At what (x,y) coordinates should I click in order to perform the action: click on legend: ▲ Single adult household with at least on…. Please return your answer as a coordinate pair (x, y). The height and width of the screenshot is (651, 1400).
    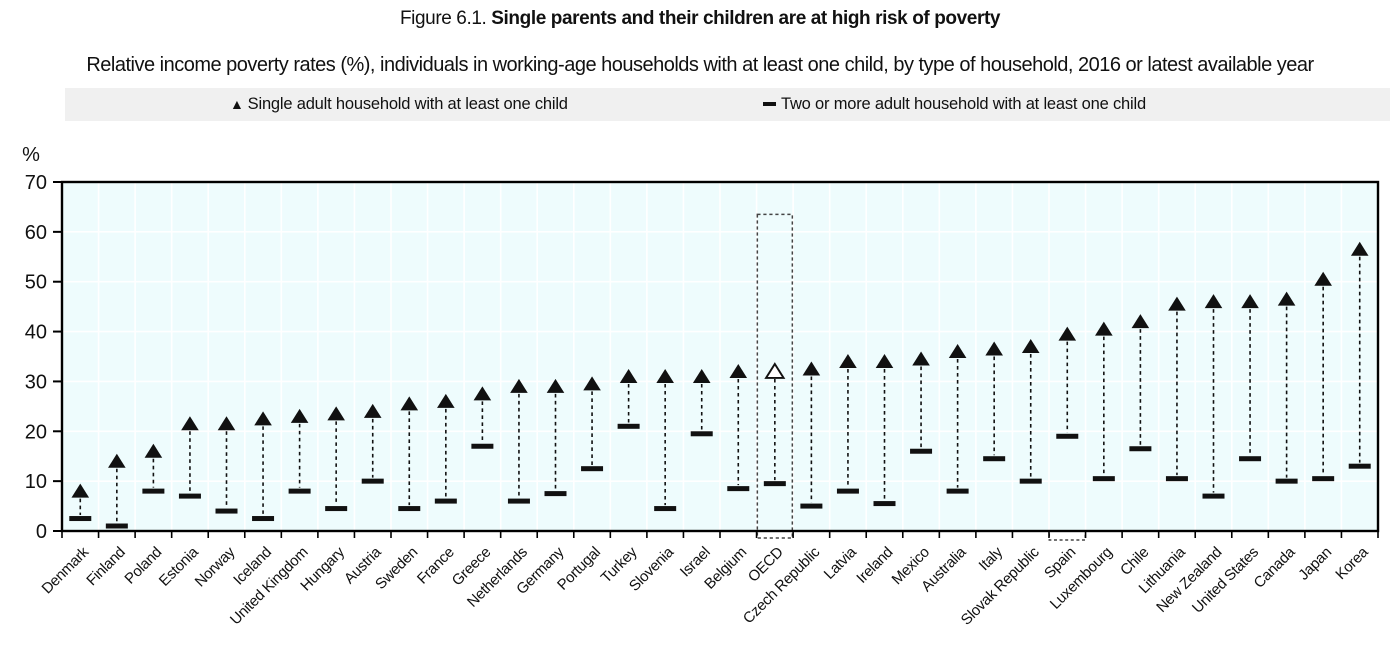
    Looking at the image, I should click on (727, 104).